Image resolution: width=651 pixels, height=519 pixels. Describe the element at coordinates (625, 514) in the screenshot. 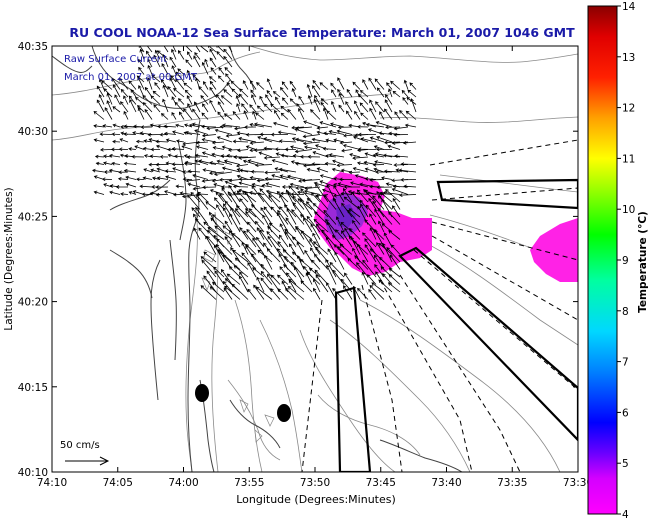

I see `colorbar-tick-label: 4` at that location.